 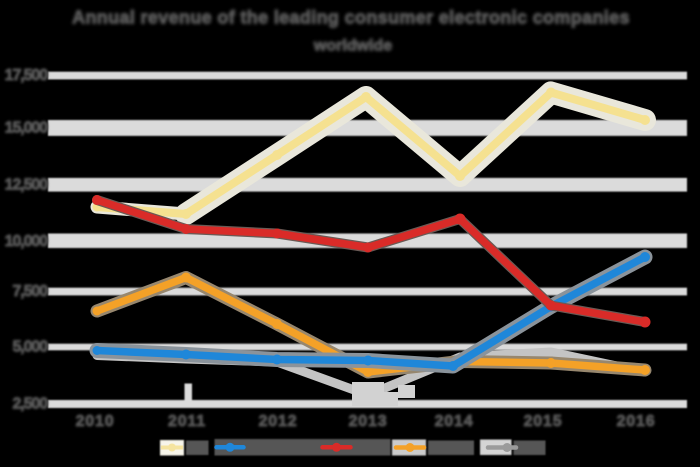 What do you see at coordinates (30, 404) in the screenshot?
I see `svg-text: 2,500` at bounding box center [30, 404].